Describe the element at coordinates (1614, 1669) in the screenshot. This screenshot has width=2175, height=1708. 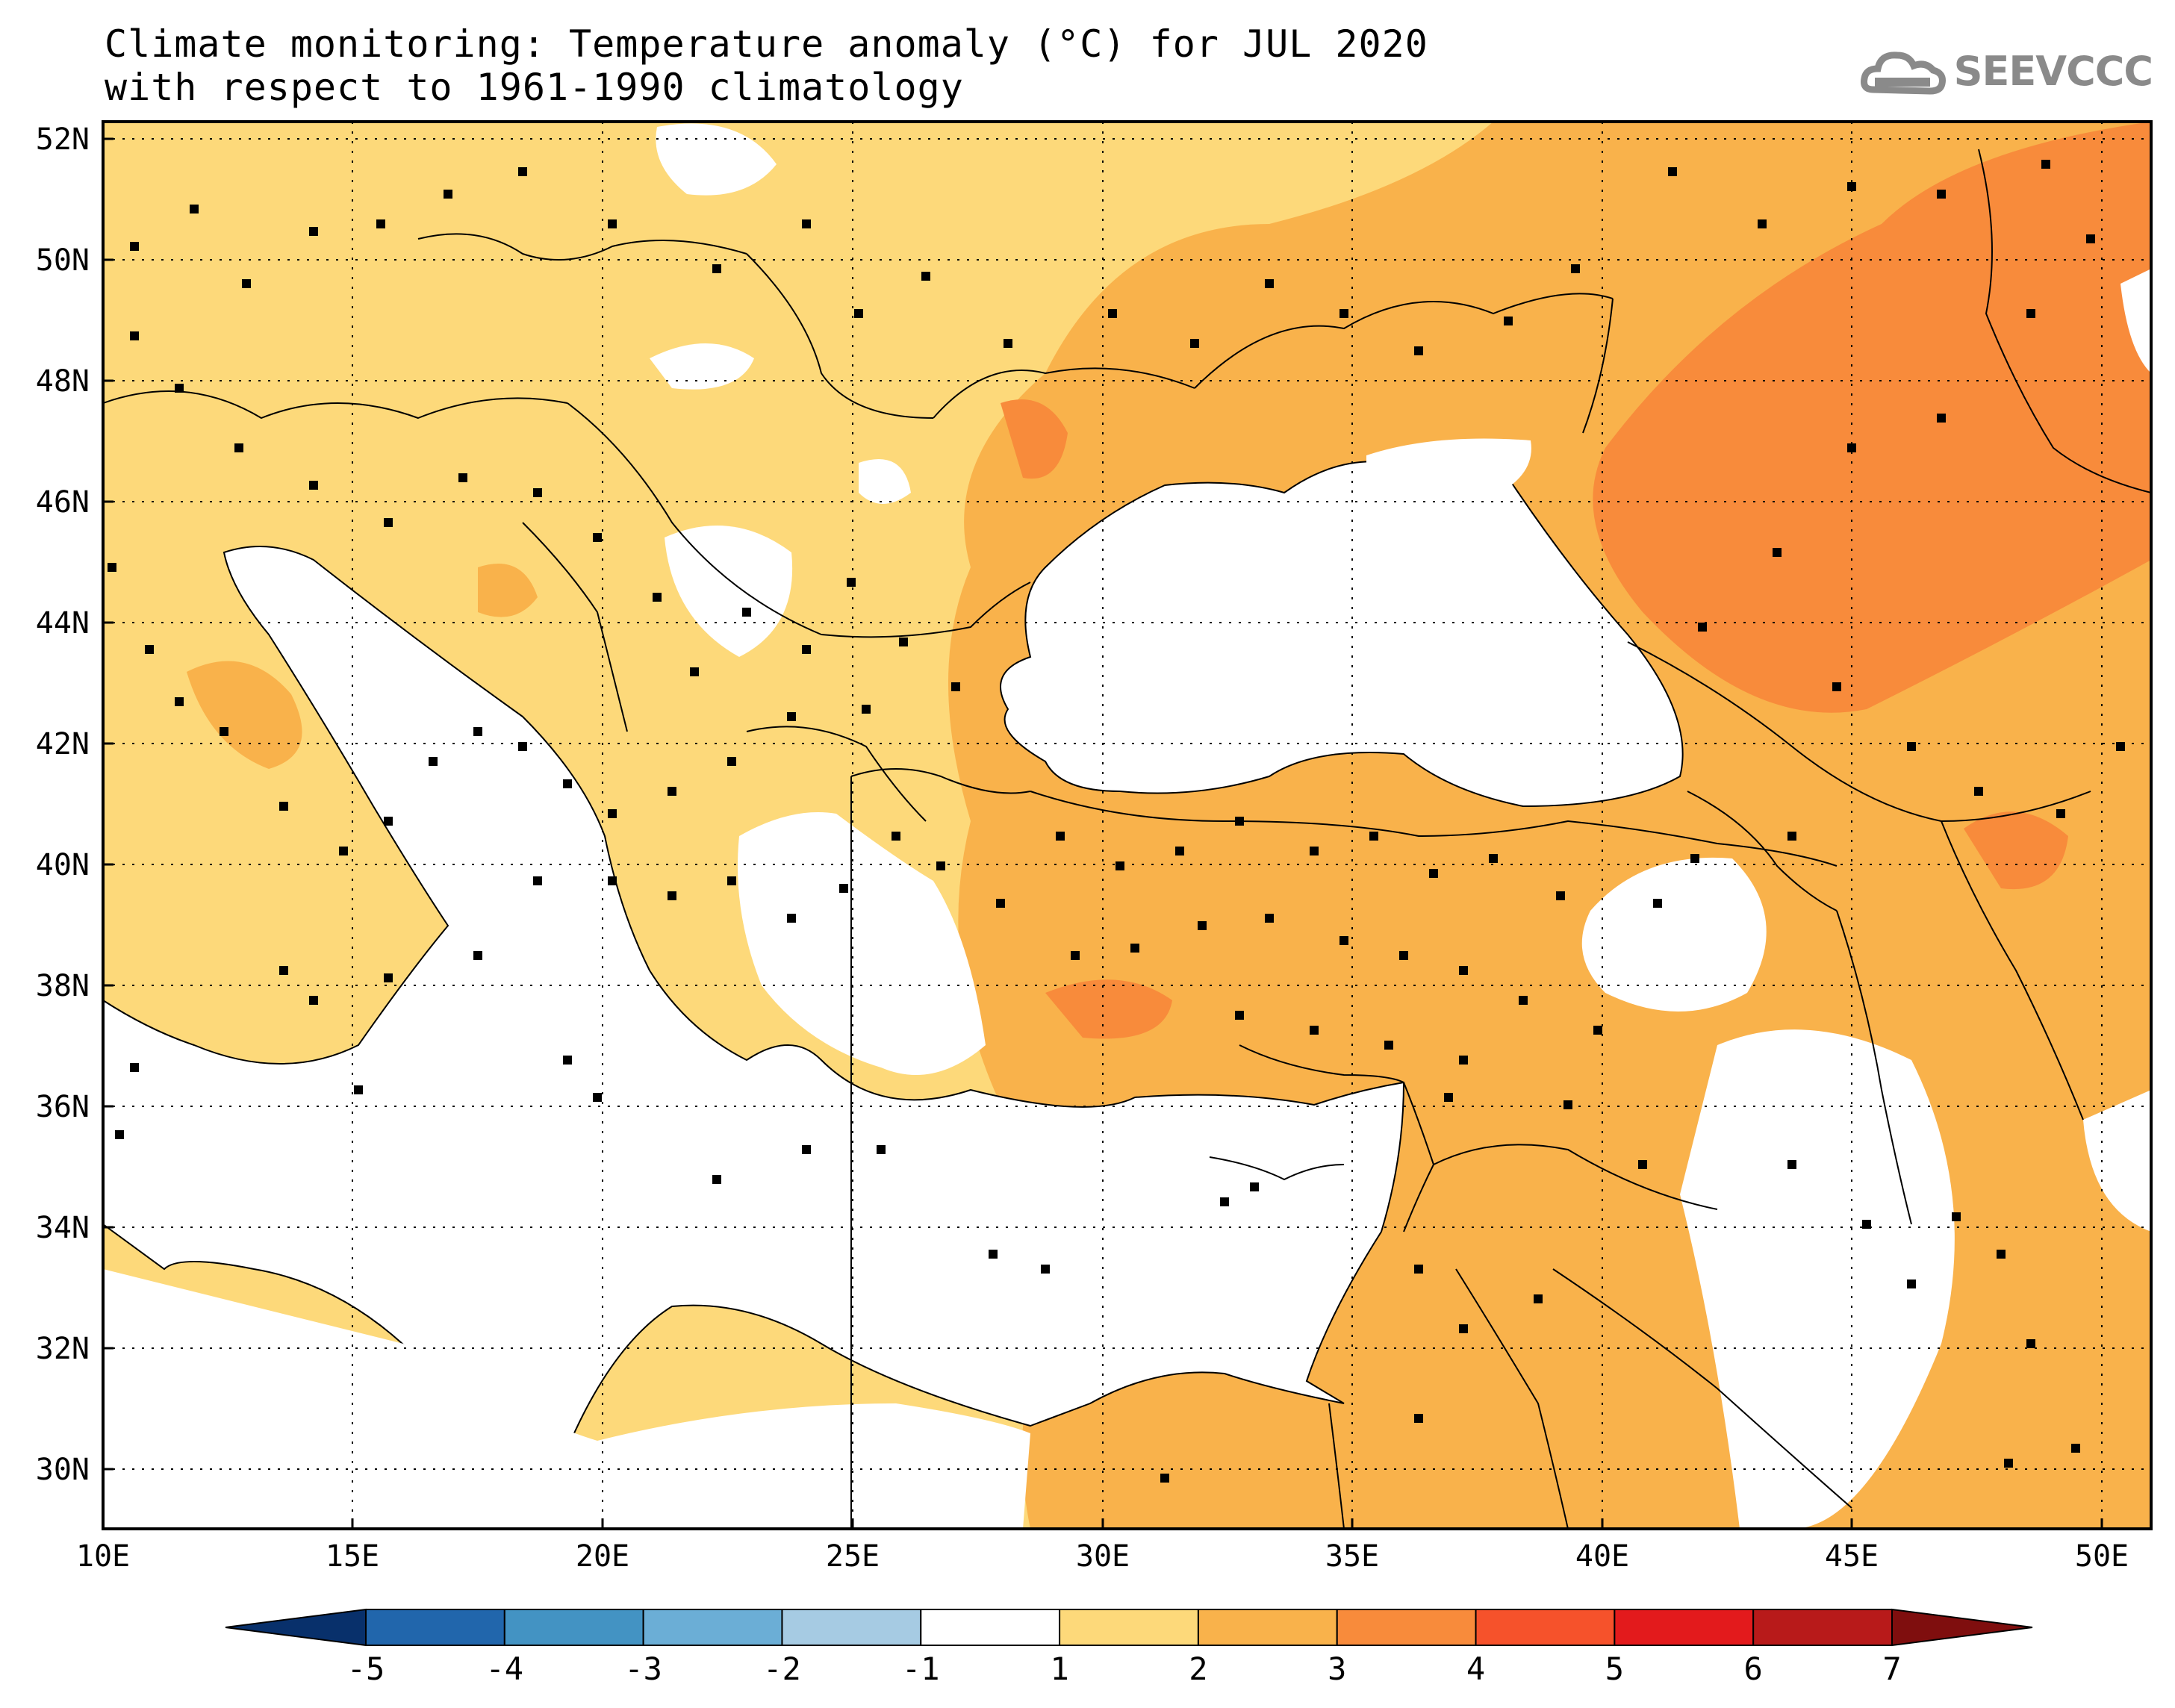
I see `colorbar-label: 5` at that location.